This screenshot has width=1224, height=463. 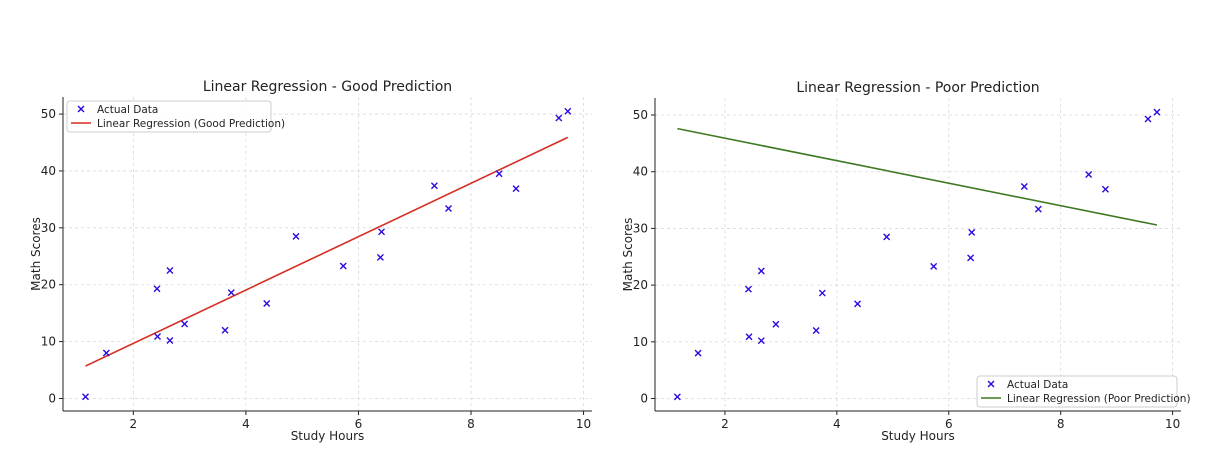 I want to click on chart-title: Linear Regression - Good Prediction, so click(x=327, y=87).